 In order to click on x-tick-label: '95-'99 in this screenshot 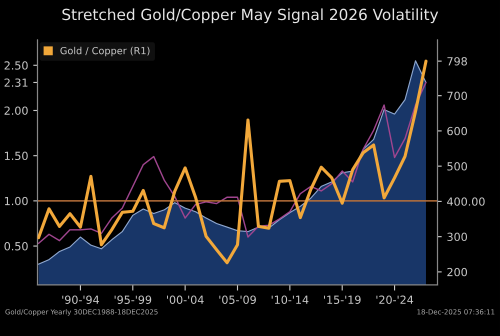, I will do `click(133, 300)`.